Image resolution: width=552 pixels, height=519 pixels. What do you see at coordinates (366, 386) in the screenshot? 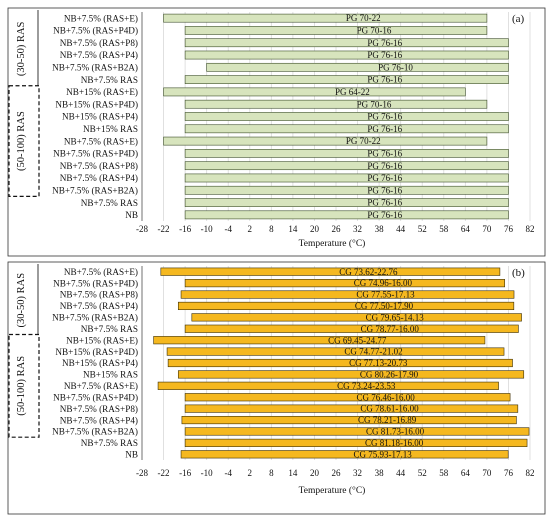
I see `bar-data-label: CG 73.24-23.53` at bounding box center [366, 386].